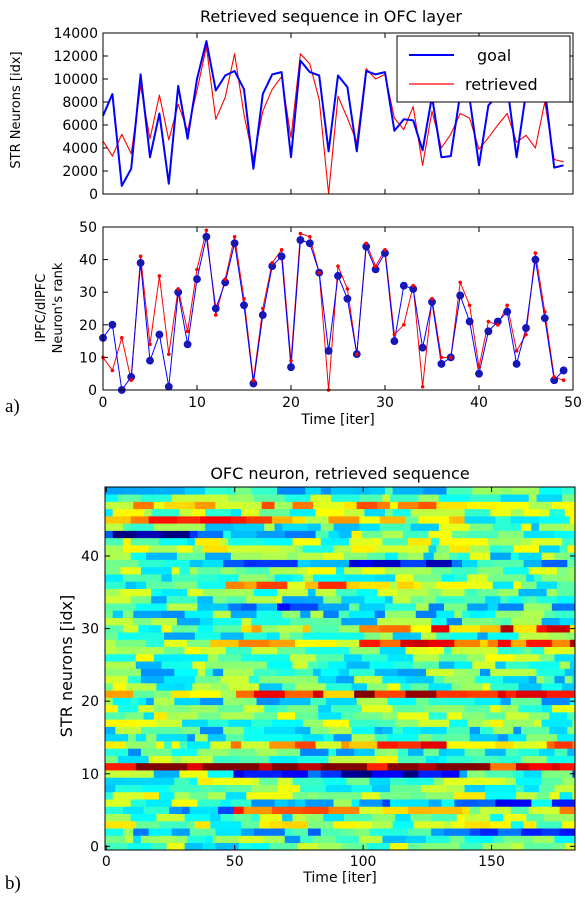 The width and height of the screenshot is (585, 899). Describe the element at coordinates (12, 406) in the screenshot. I see `panel-label-a: a)` at that location.